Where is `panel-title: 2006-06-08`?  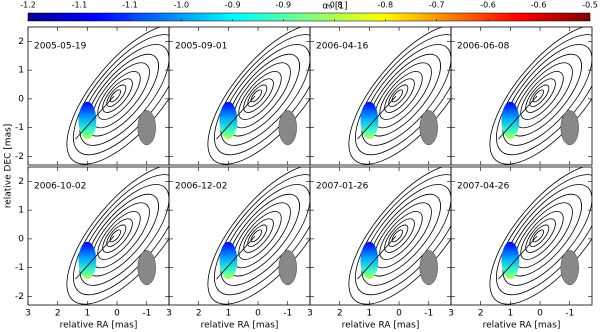
panel-title: 2006-06-08 is located at coordinates (483, 47).